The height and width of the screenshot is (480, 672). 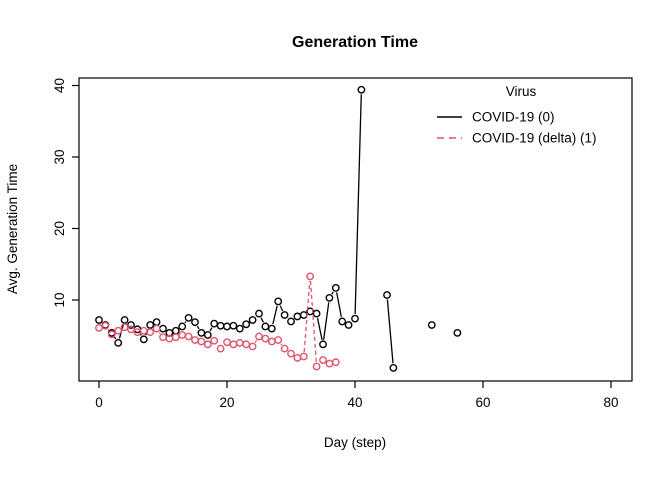 I want to click on x-tick-label: 0, so click(x=99, y=402).